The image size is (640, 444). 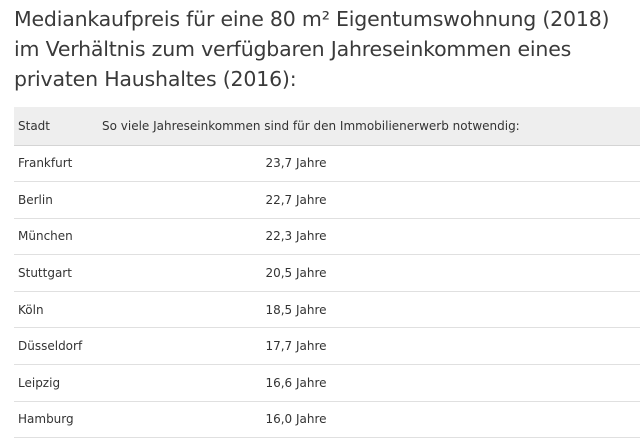 I want to click on city-cell: Leipzig, so click(x=39, y=382).